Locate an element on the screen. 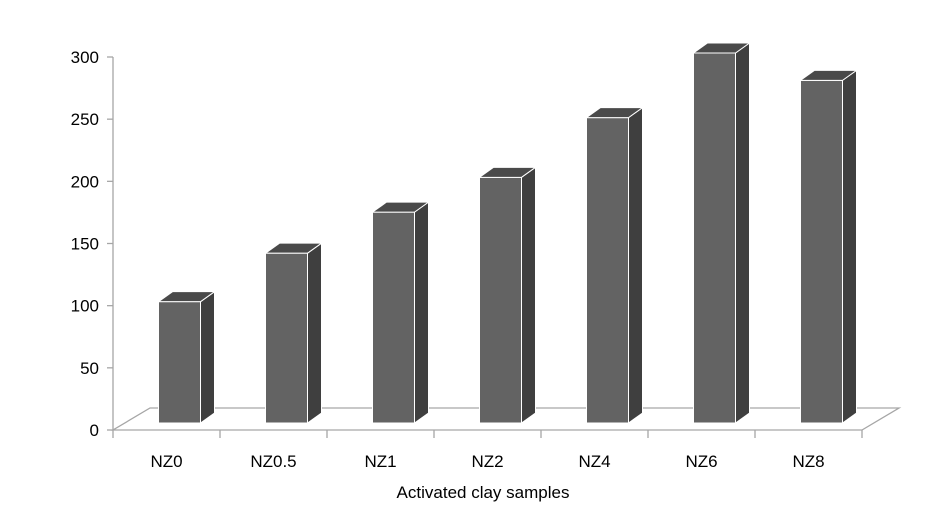  x-tick-label: NZ6 is located at coordinates (701, 461).